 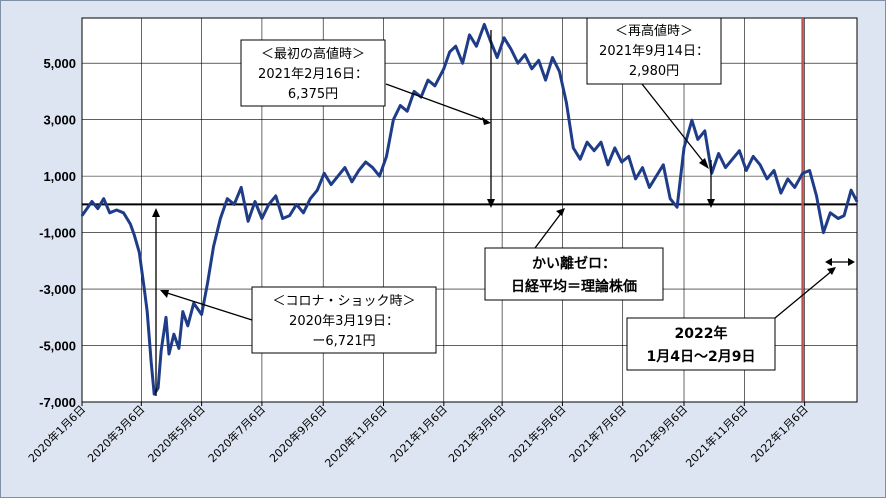 I want to click on annotation-text: 2020年3月19日：, so click(x=344, y=321).